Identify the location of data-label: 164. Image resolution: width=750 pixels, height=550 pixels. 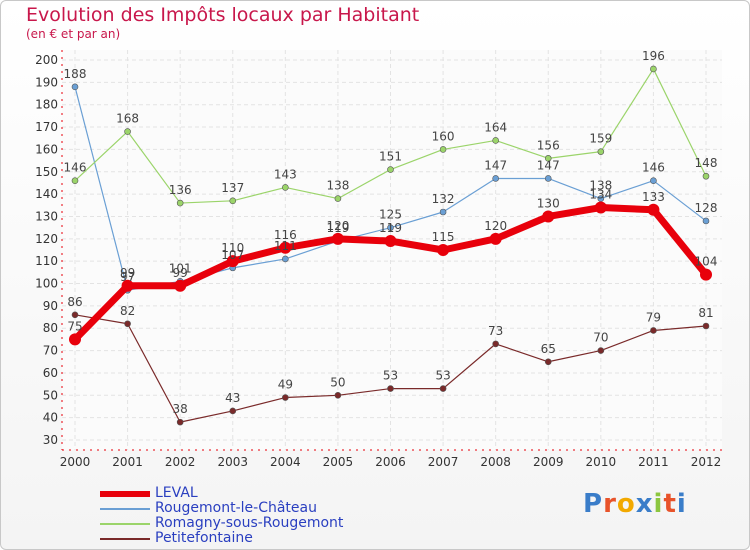
(495, 127).